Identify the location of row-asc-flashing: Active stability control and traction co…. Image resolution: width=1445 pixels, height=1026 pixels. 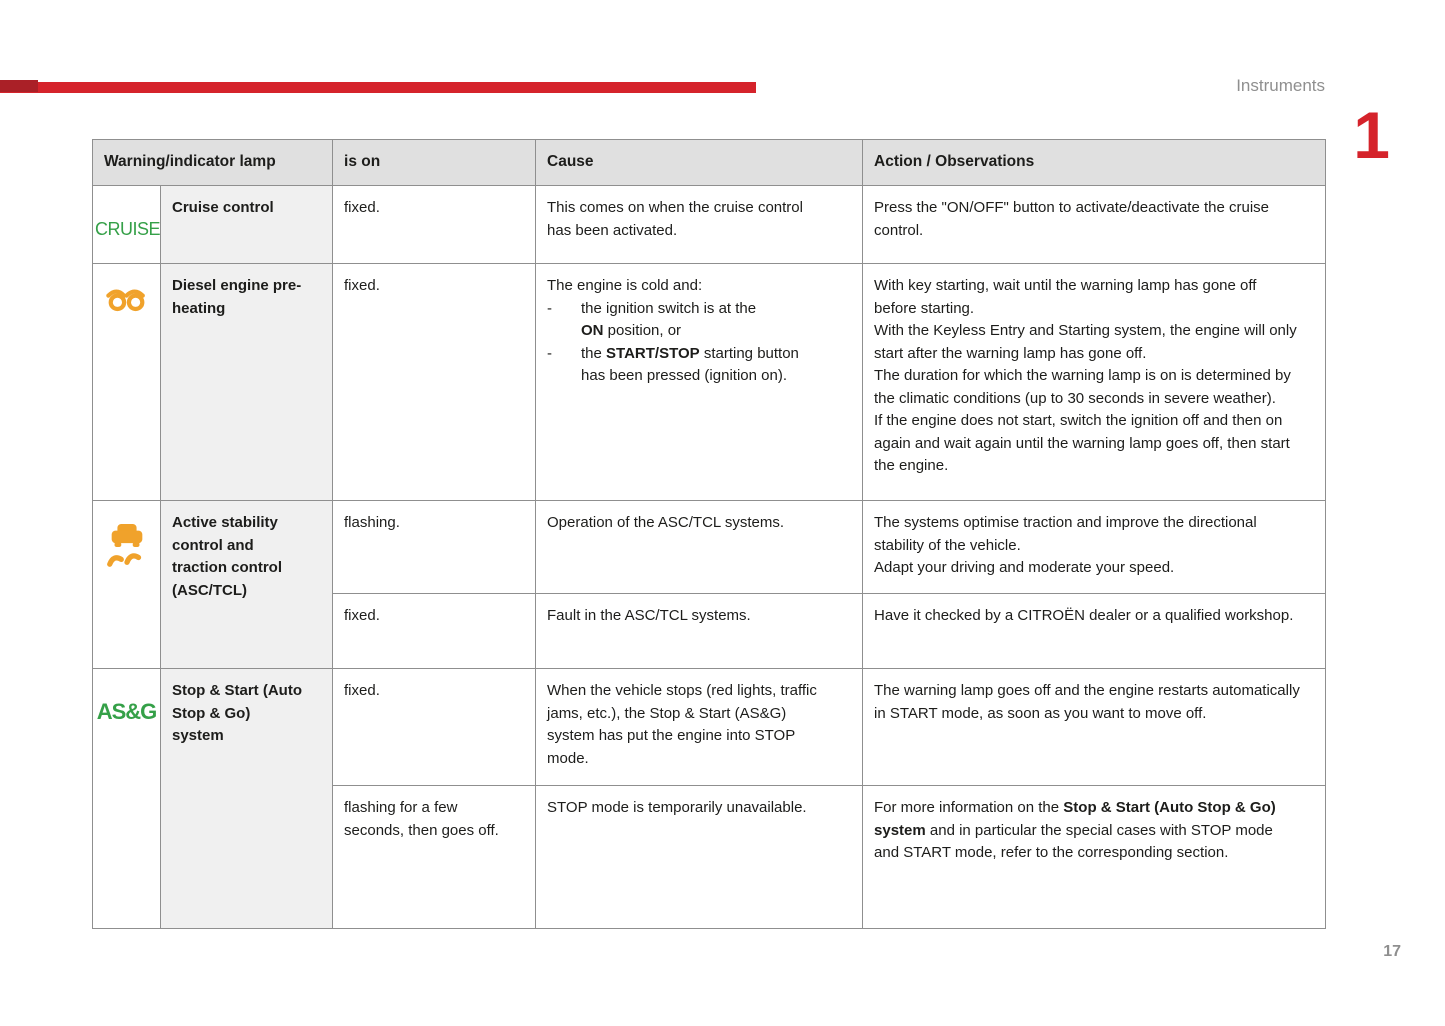
(709, 584).